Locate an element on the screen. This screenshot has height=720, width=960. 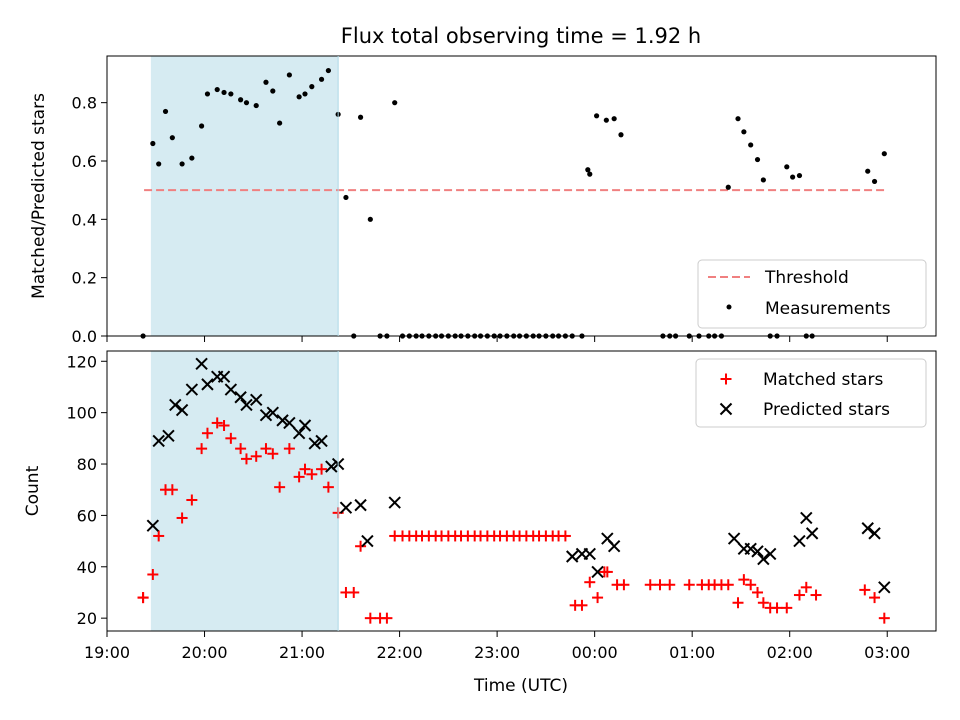
legend-predicted-swatch is located at coordinates (726, 409).